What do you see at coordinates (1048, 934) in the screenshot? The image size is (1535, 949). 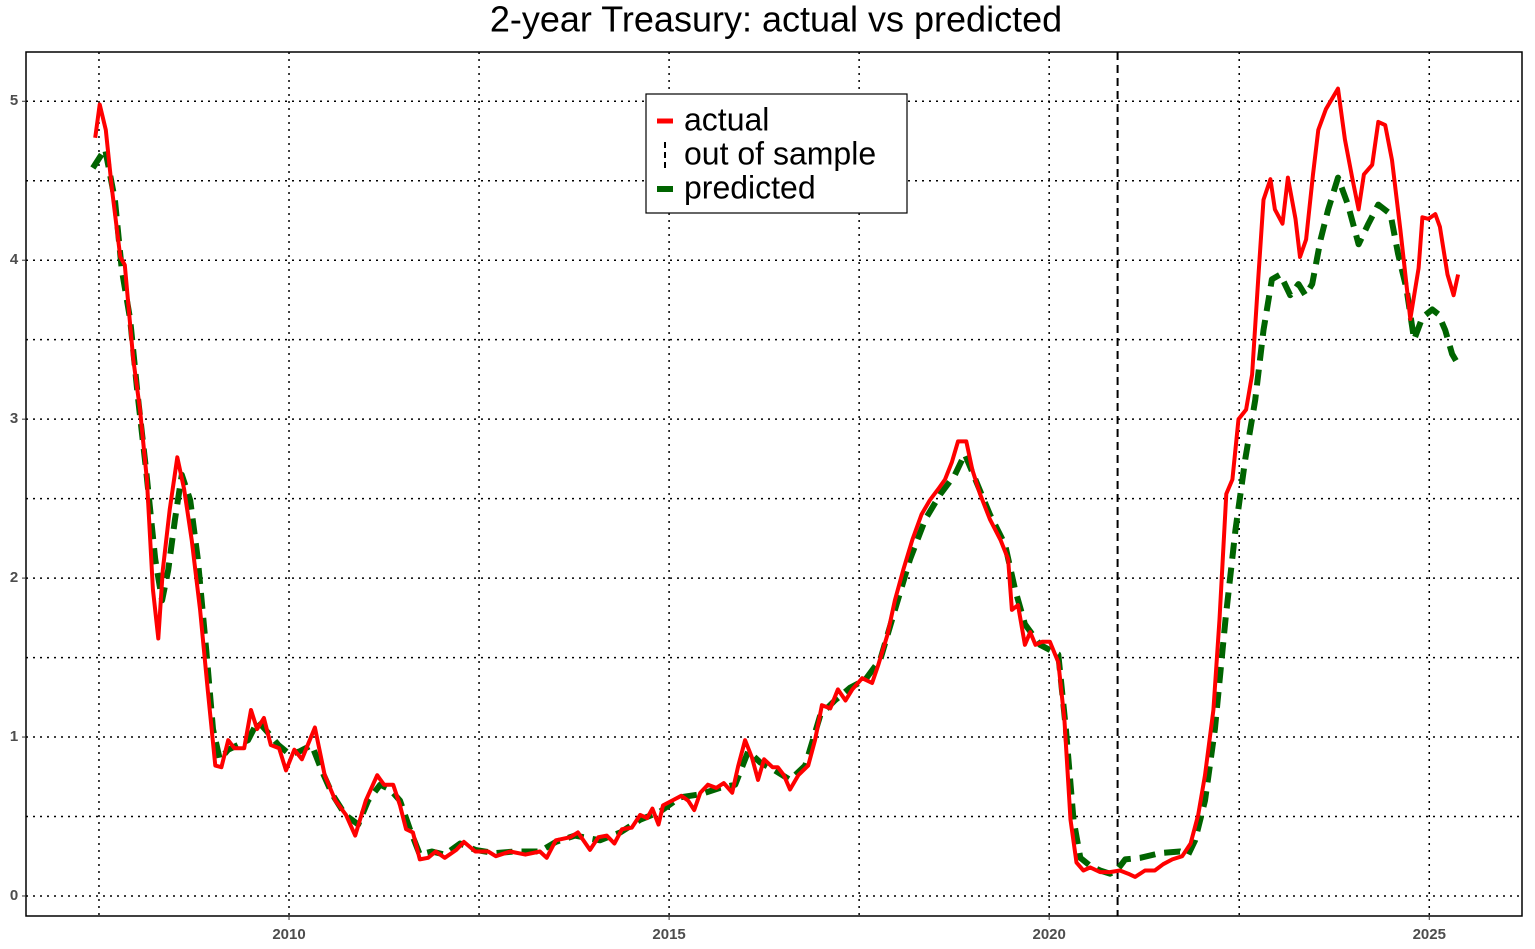 I see `x-tick-label: 2020` at bounding box center [1048, 934].